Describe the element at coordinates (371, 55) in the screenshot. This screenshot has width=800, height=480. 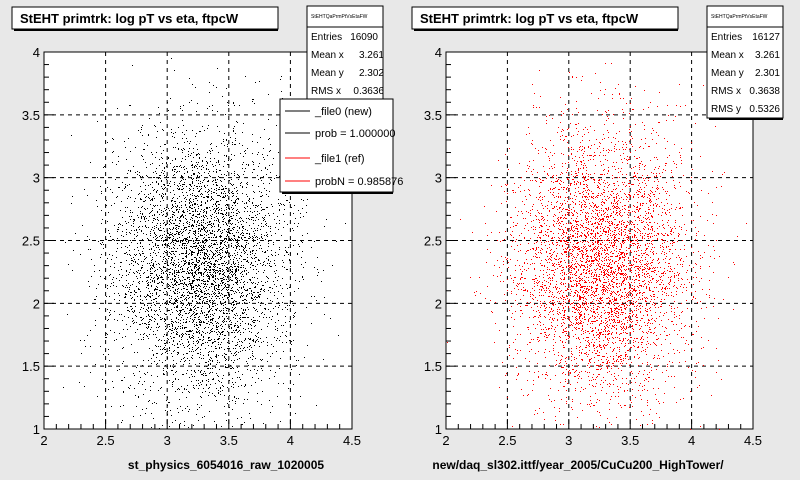
I see `left-stats-value-1: 3.261` at that location.